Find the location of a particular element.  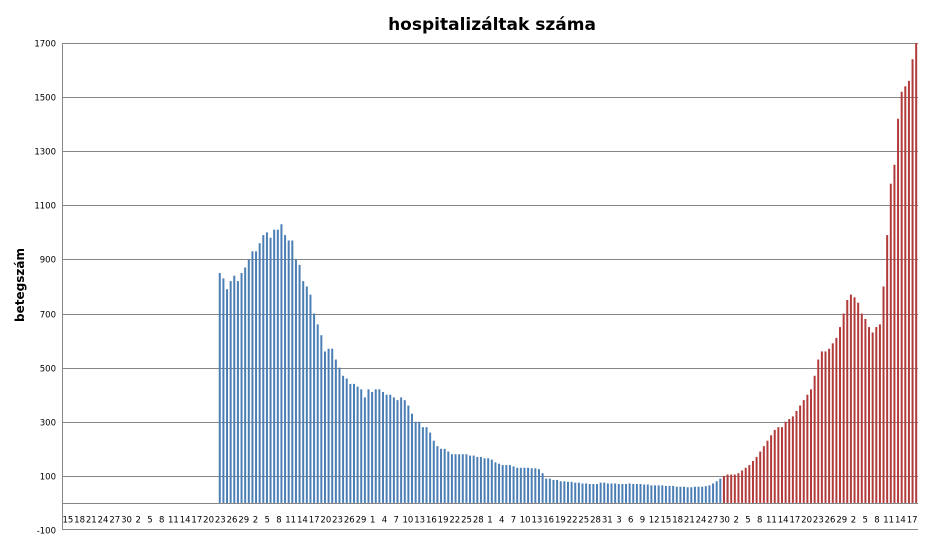

y-tick-label: 700 is located at coordinates (48, 316).